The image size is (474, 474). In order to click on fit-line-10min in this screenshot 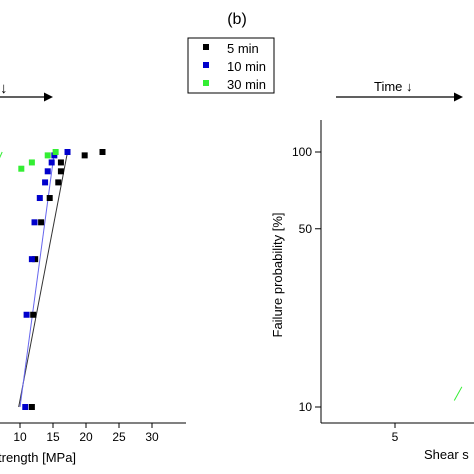, I will do `click(37, 279)`.